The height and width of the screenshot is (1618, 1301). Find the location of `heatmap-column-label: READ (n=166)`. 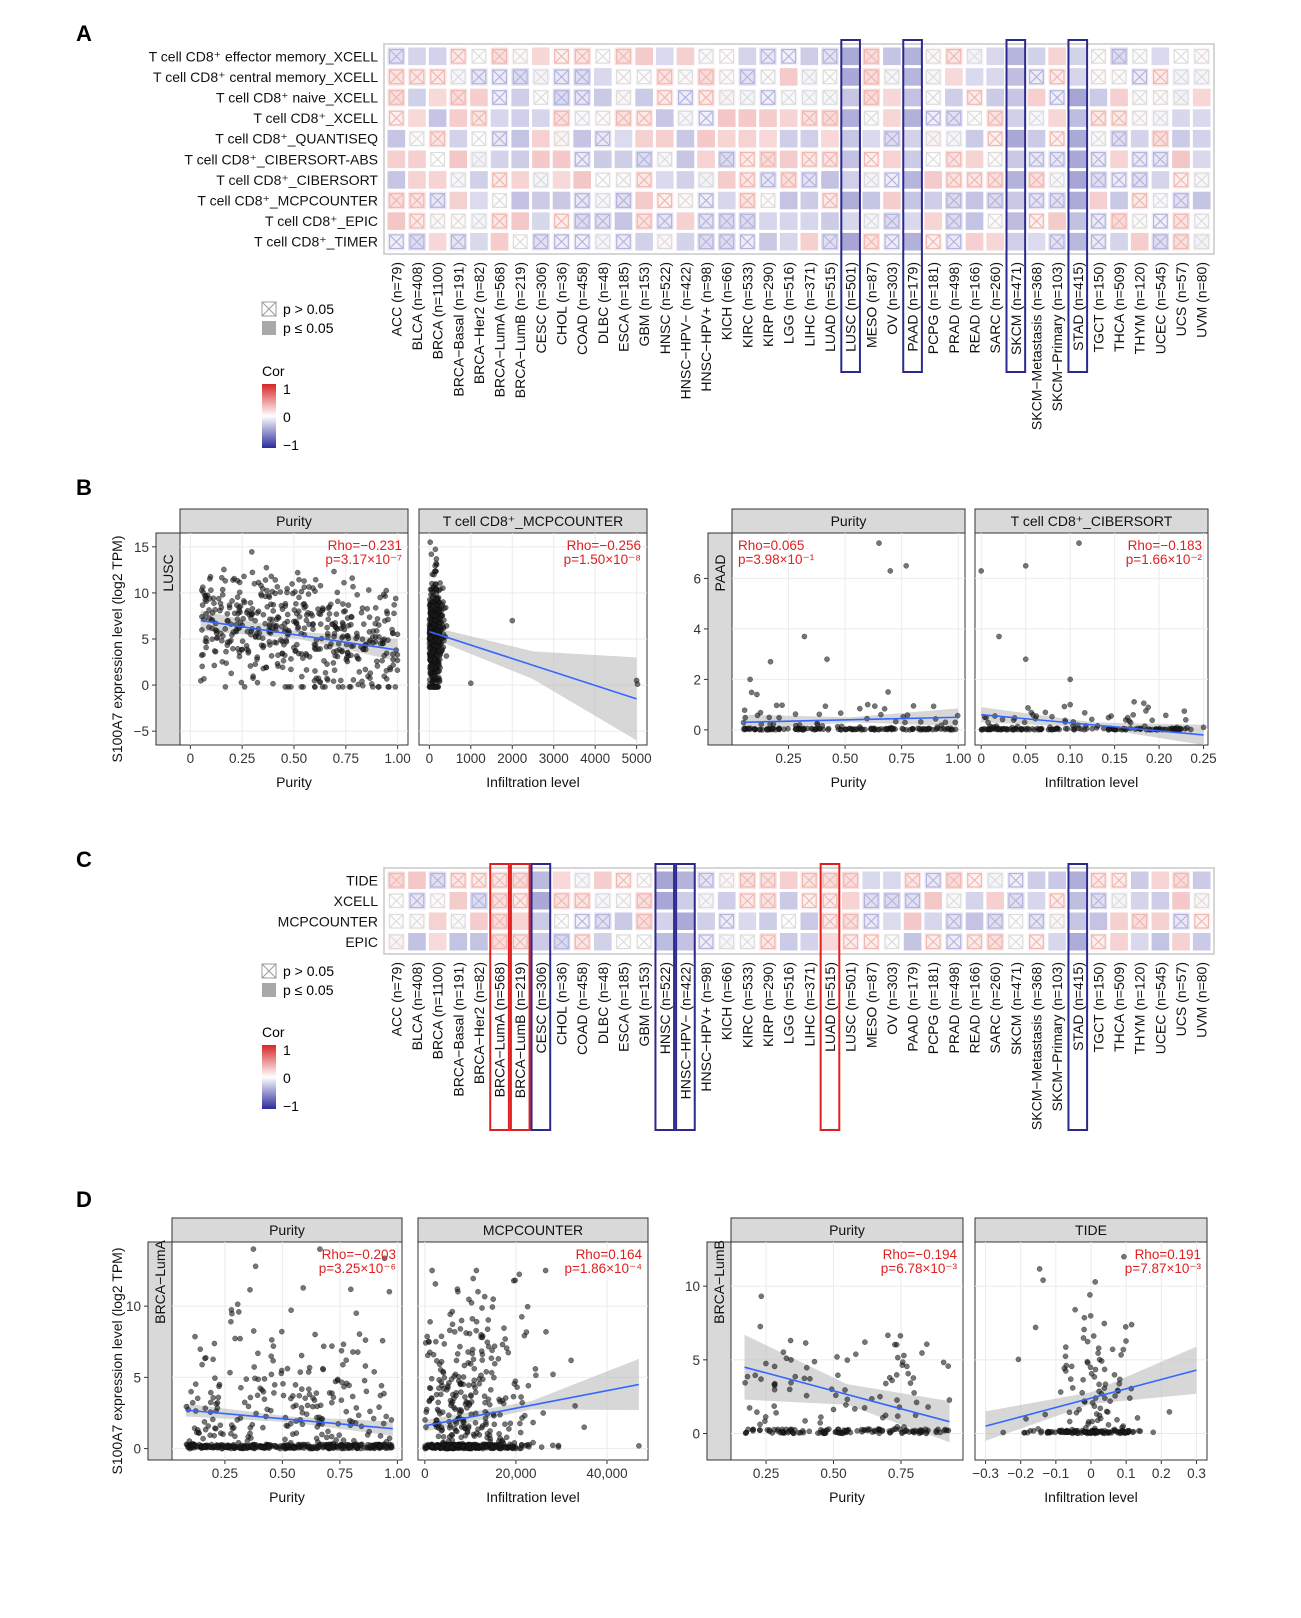

heatmap-column-label: READ (n=166) is located at coordinates (975, 1007).